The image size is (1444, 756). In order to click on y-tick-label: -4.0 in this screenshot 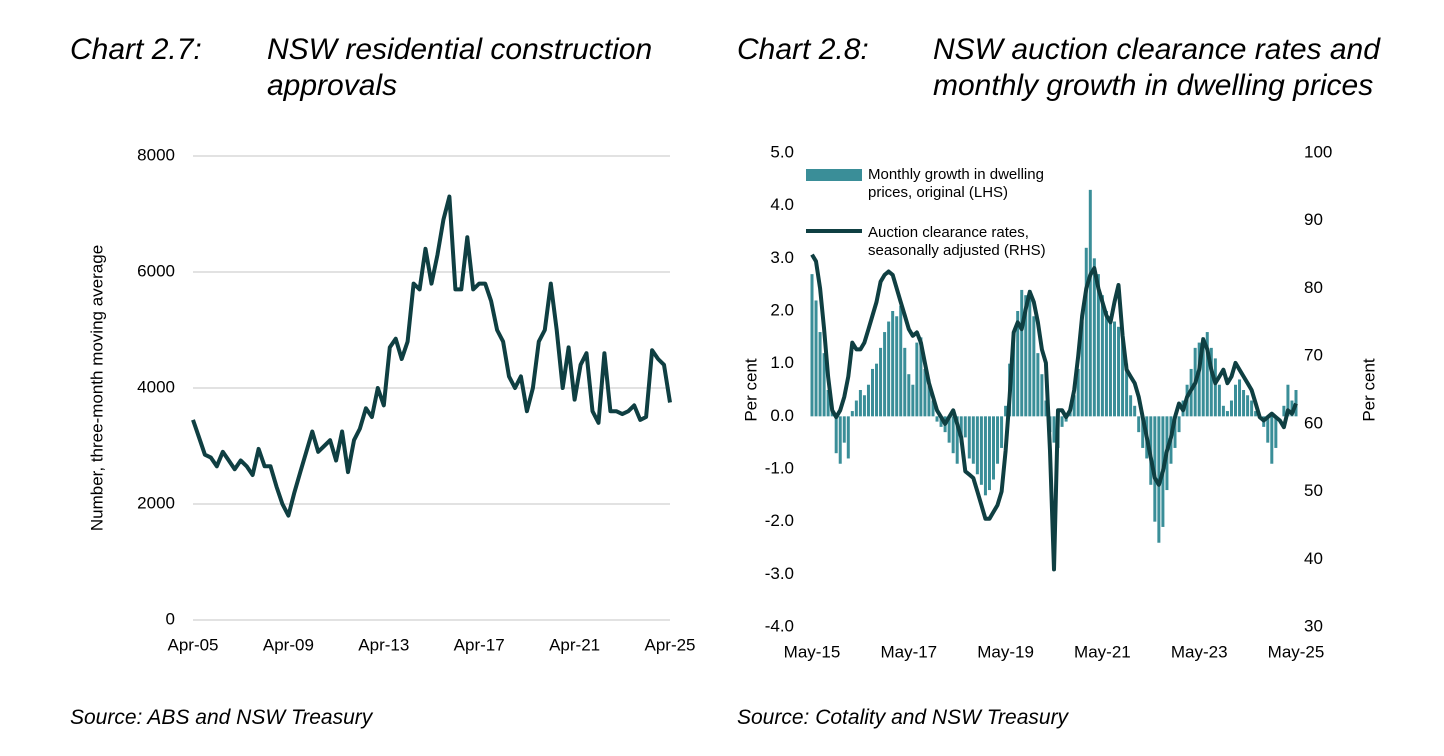, I will do `click(779, 625)`.